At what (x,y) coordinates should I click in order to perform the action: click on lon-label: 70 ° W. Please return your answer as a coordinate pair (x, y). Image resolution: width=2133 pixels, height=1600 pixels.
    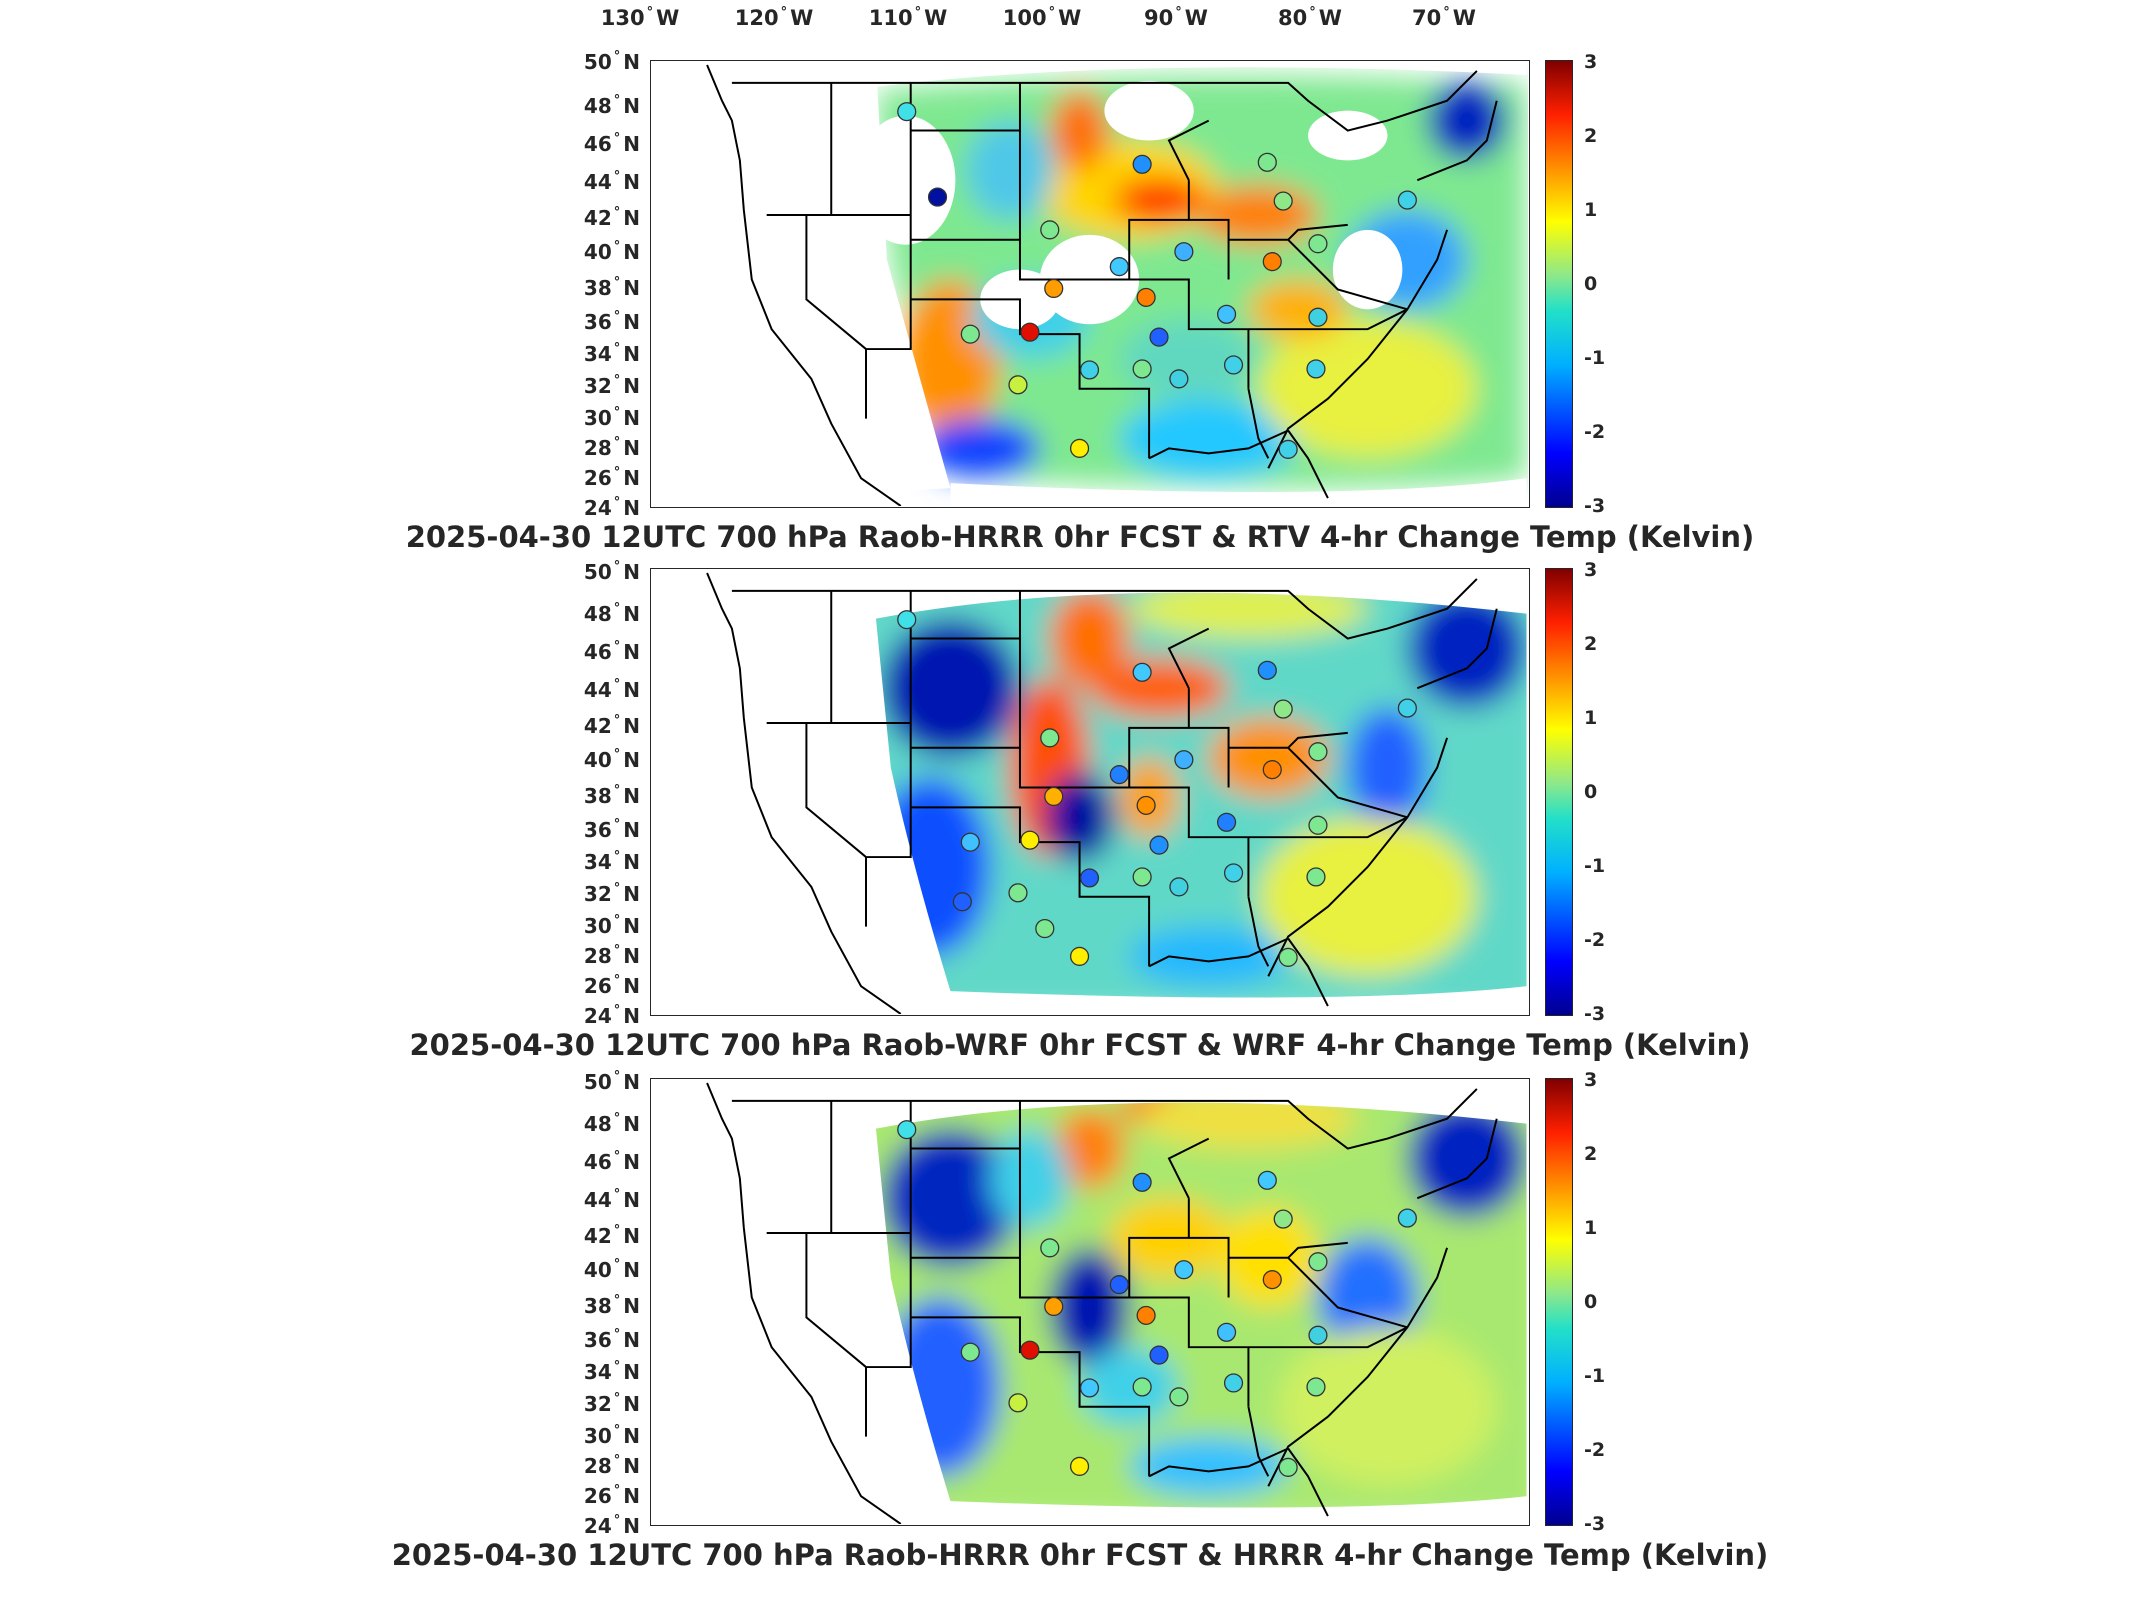
    Looking at the image, I should click on (1444, 17).